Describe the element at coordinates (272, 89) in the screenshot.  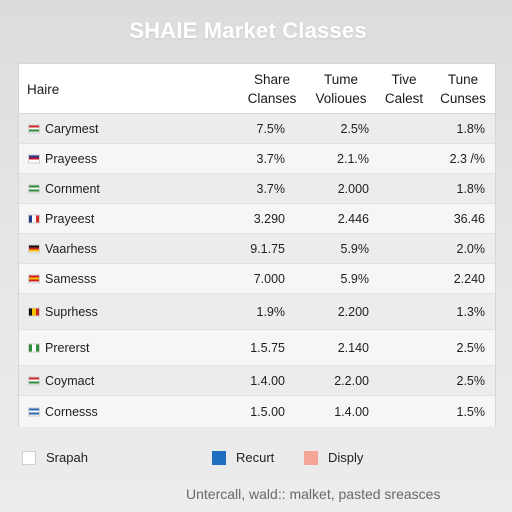
I see `header-share: Share Clanses` at that location.